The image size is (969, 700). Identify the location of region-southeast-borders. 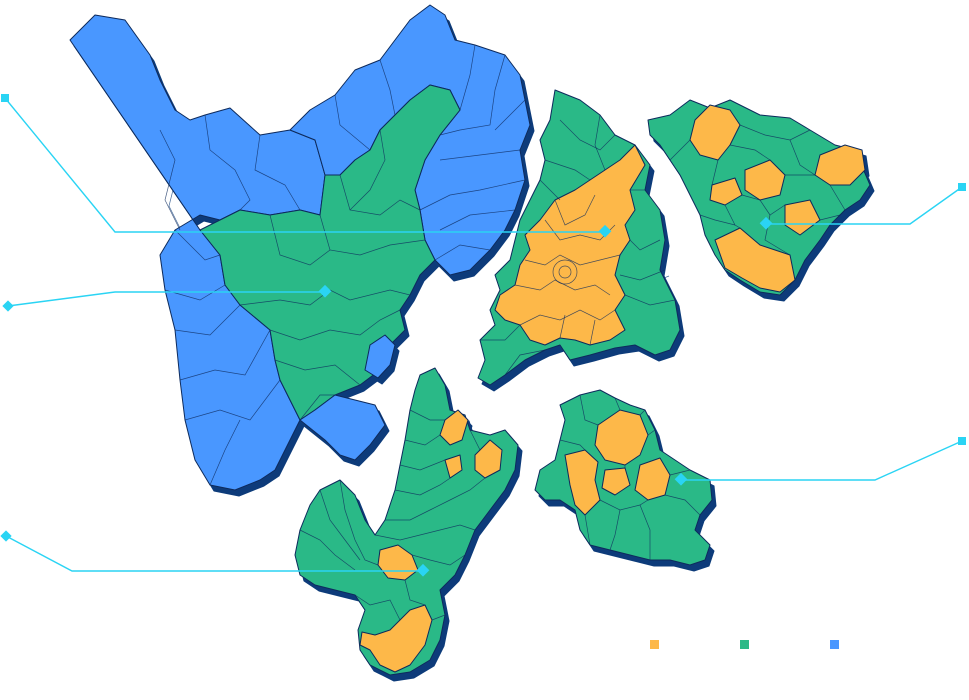
(630, 477).